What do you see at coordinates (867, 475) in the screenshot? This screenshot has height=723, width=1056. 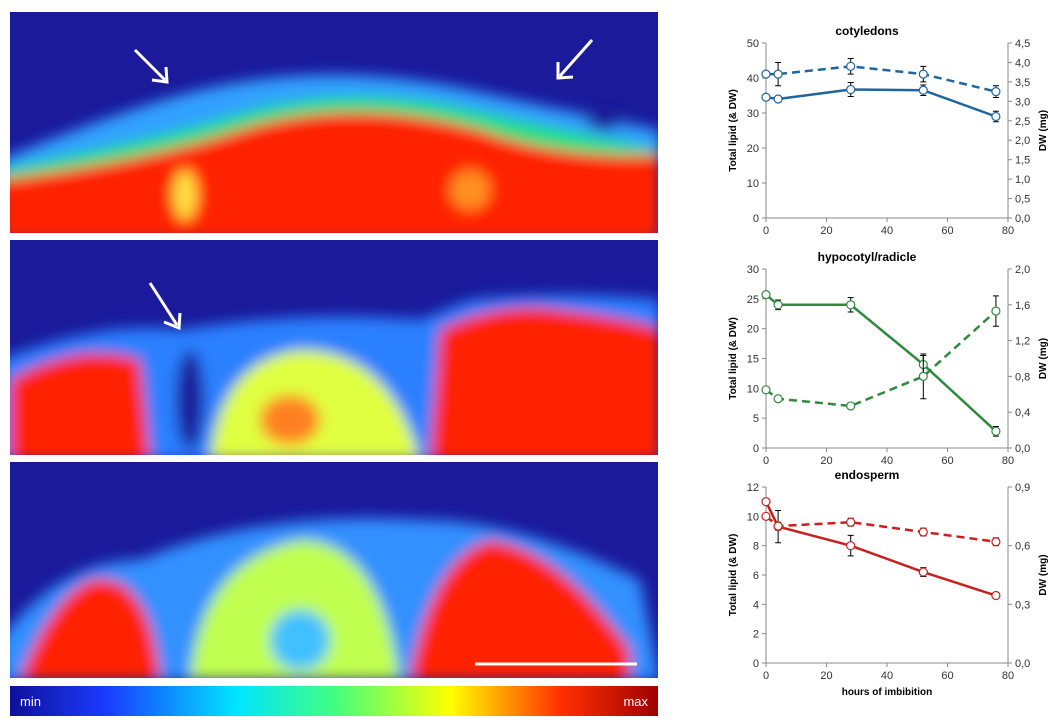 I see `chart-title: endosperm` at bounding box center [867, 475].